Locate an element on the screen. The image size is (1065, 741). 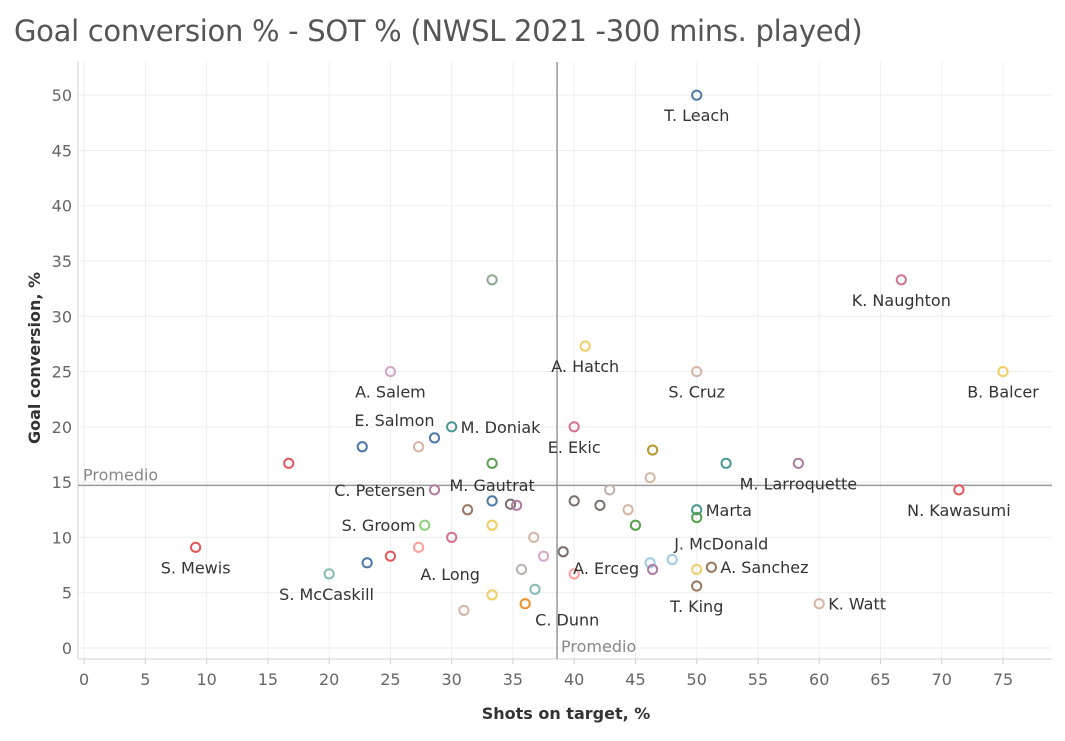
y-tick-label: 15 is located at coordinates (62, 482).